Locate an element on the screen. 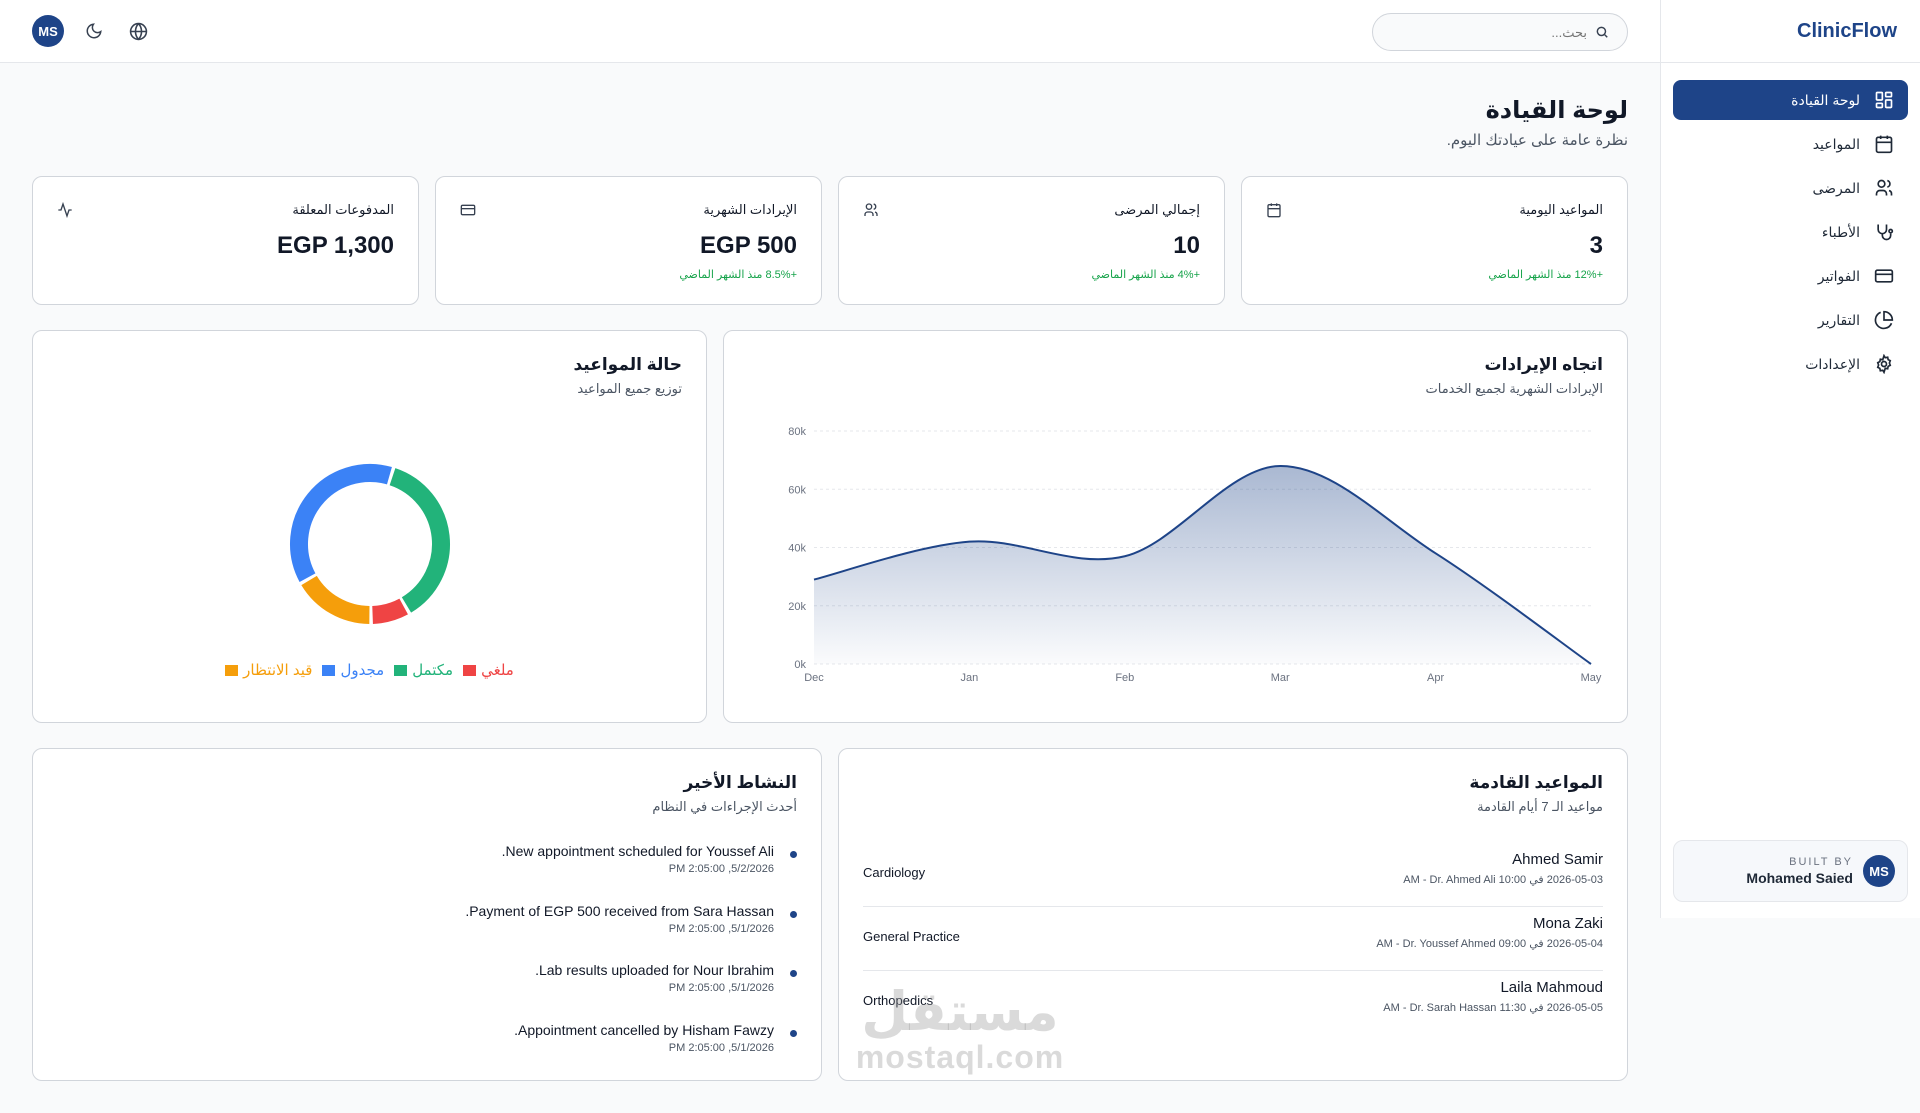 The height and width of the screenshot is (1113, 1920). status-title: حالة المواعيد is located at coordinates (627, 364).